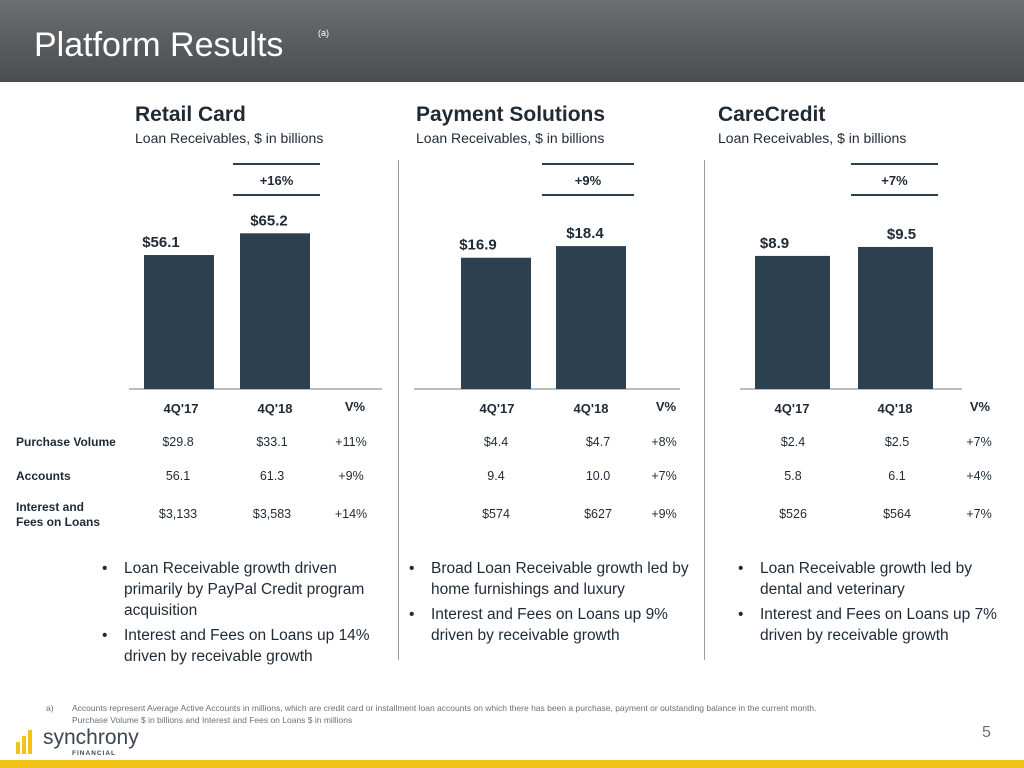 Image resolution: width=1024 pixels, height=768 pixels. What do you see at coordinates (178, 442) in the screenshot?
I see `table-cell: $29.8` at bounding box center [178, 442].